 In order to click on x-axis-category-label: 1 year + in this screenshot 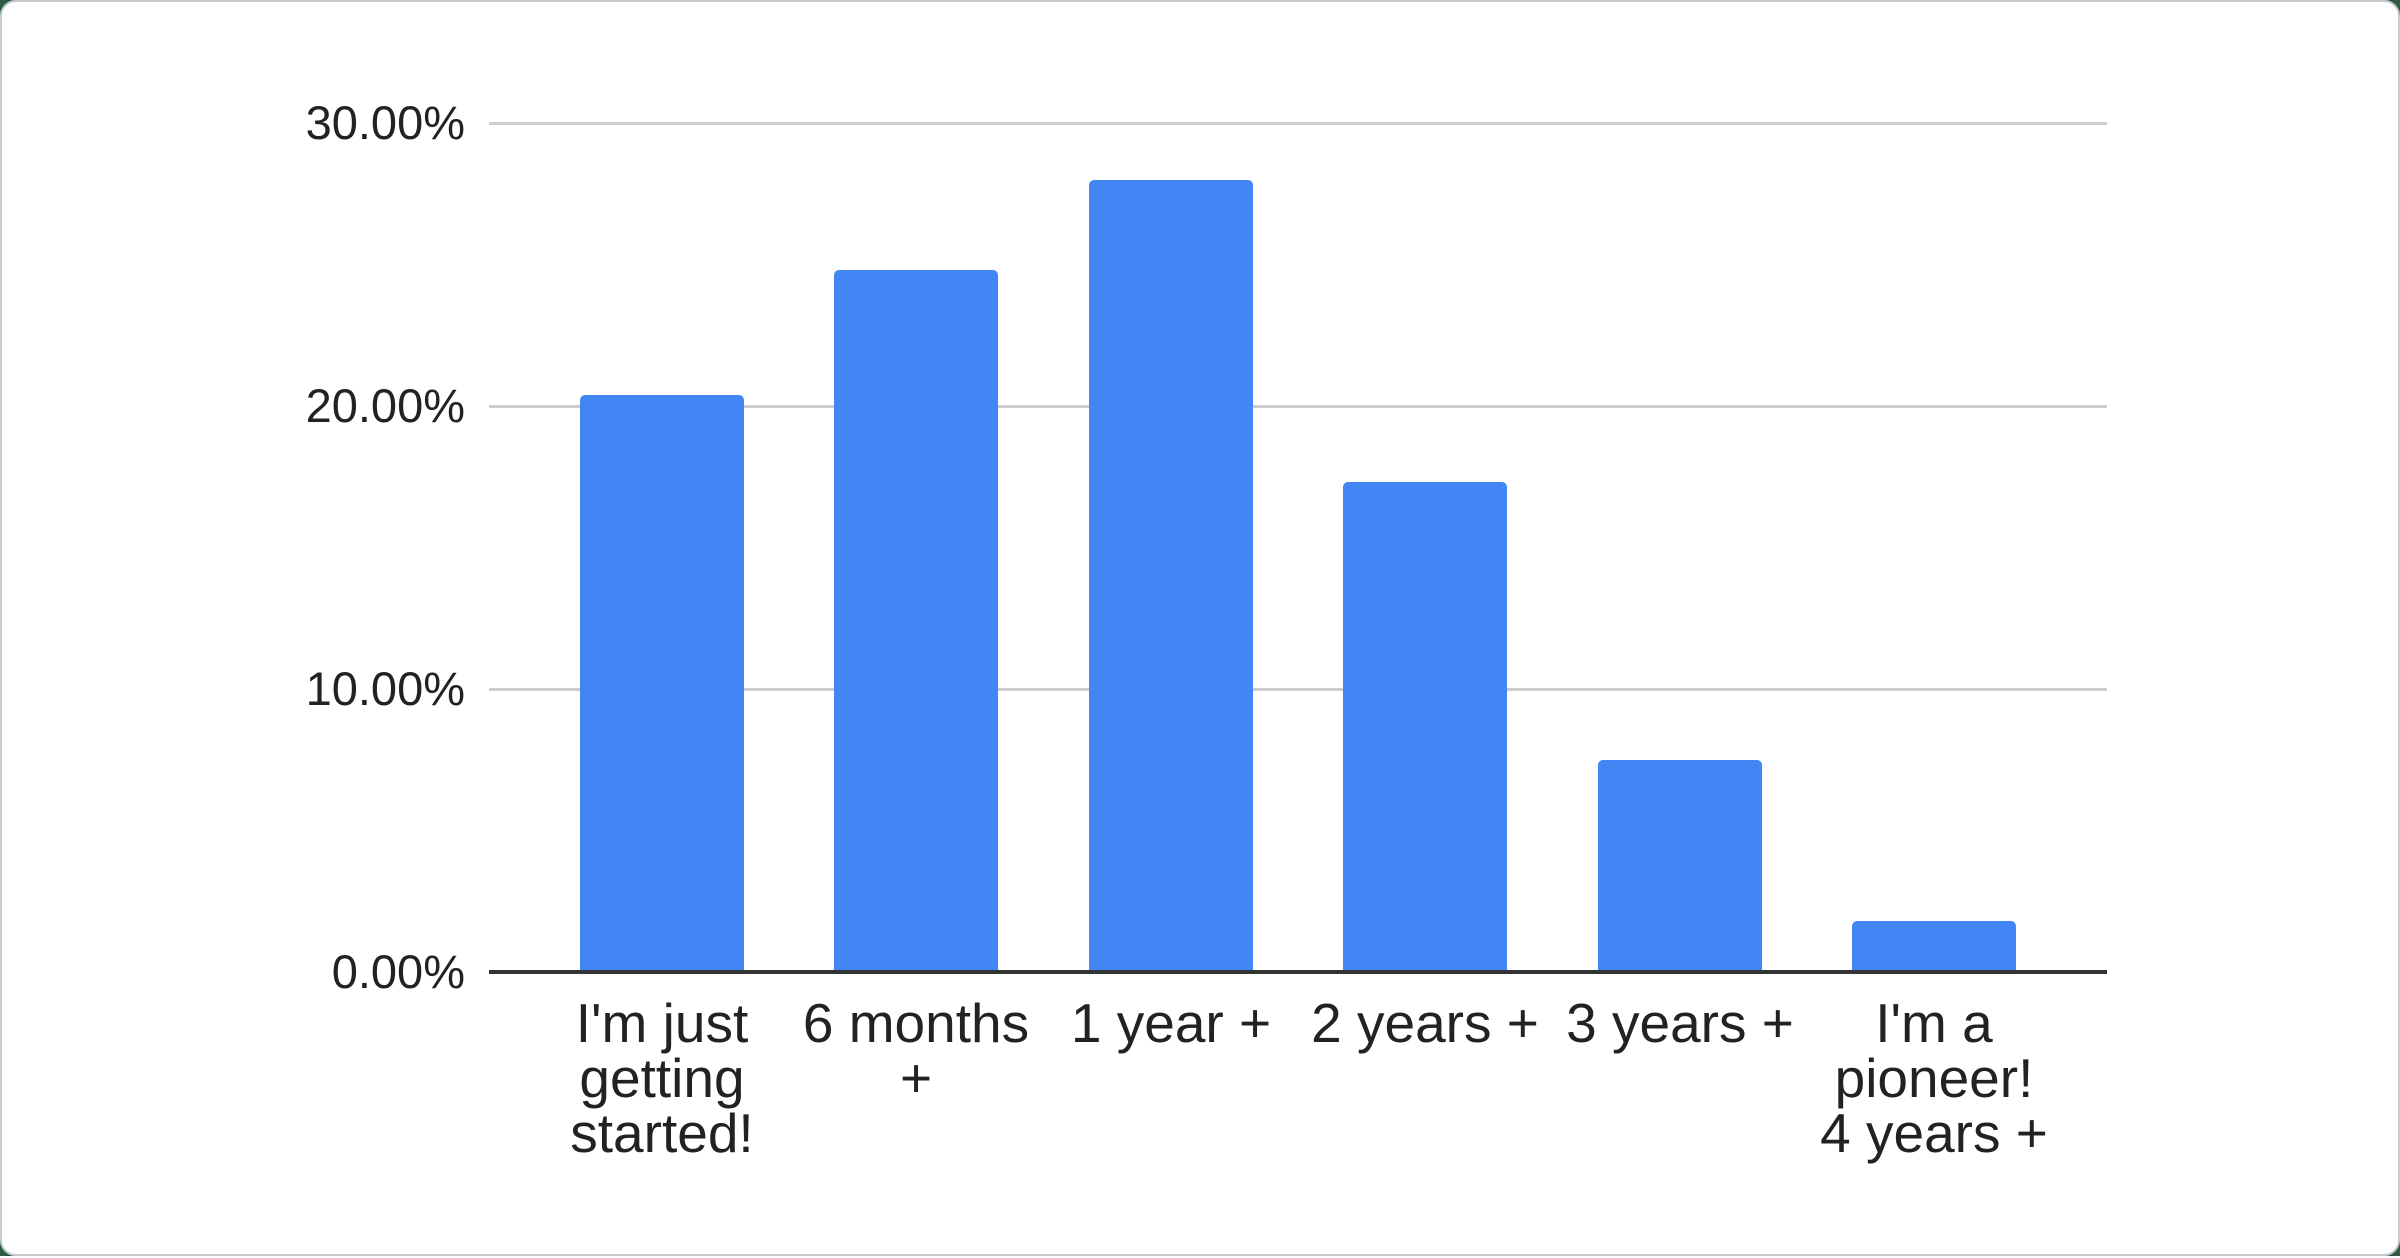, I will do `click(1171, 1023)`.